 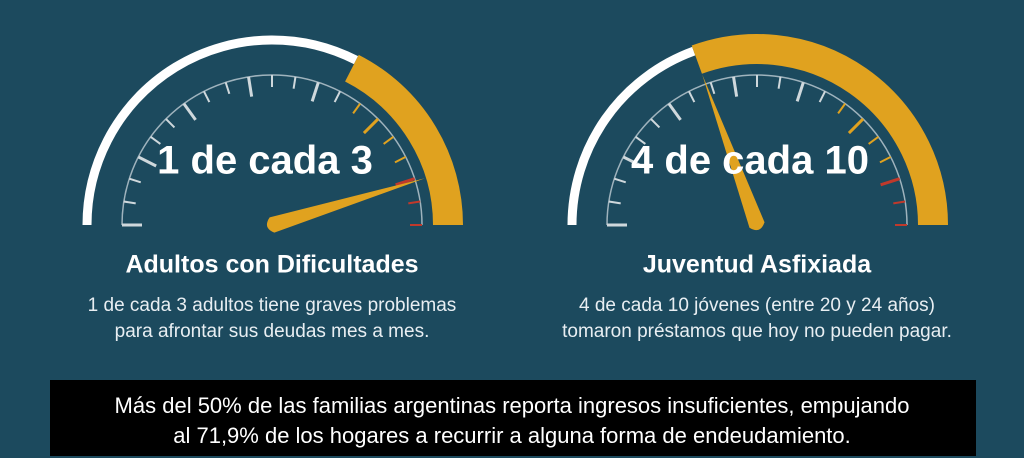 I want to click on gauge-headline: 4 de cada 10, so click(x=750, y=161).